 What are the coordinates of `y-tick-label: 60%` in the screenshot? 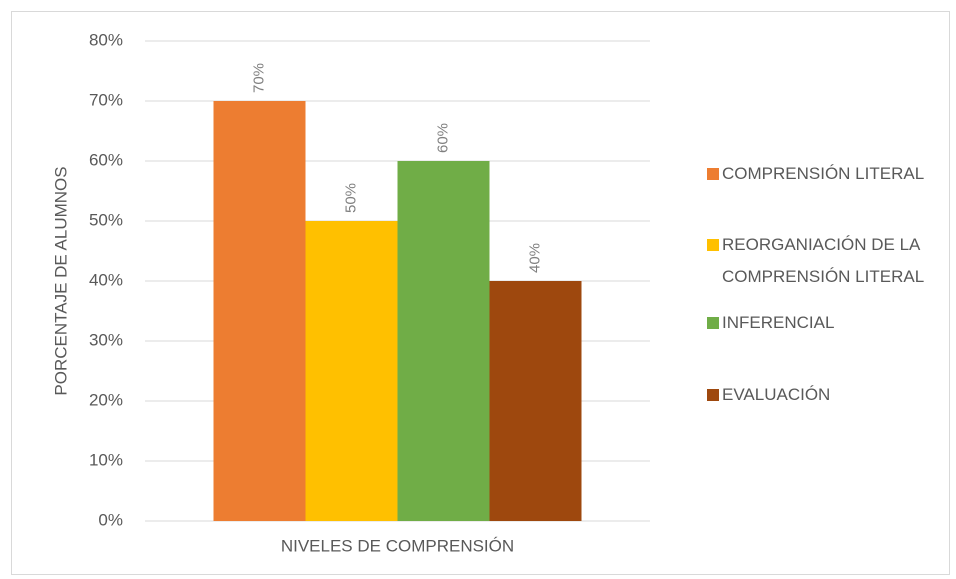 It's located at (106, 159).